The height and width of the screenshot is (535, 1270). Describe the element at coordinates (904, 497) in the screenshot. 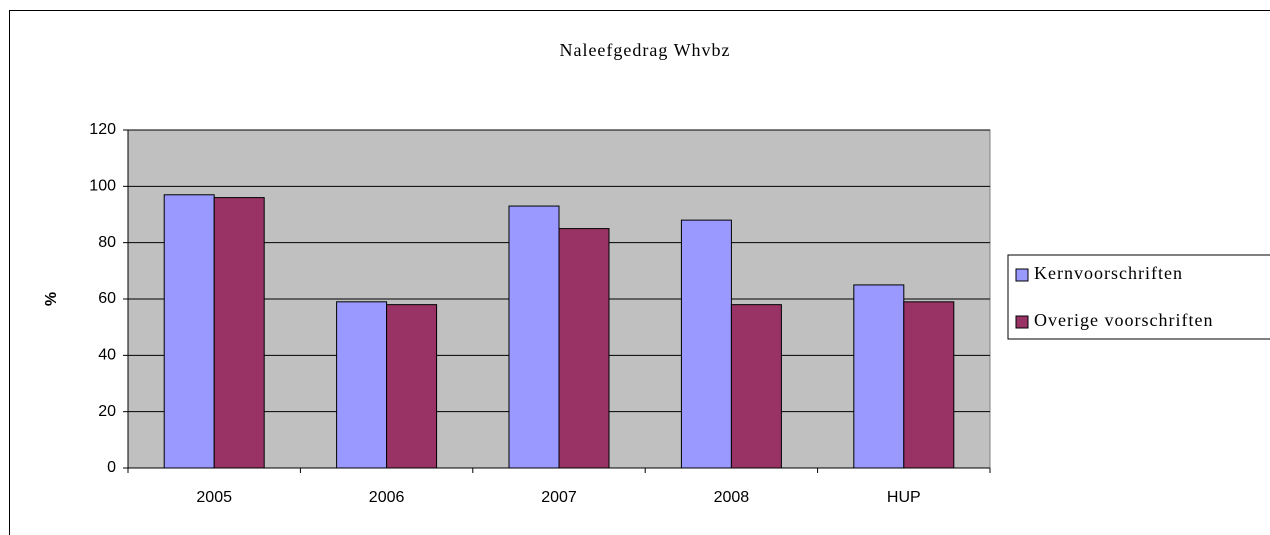

I see `x-tick-label: HUP` at that location.